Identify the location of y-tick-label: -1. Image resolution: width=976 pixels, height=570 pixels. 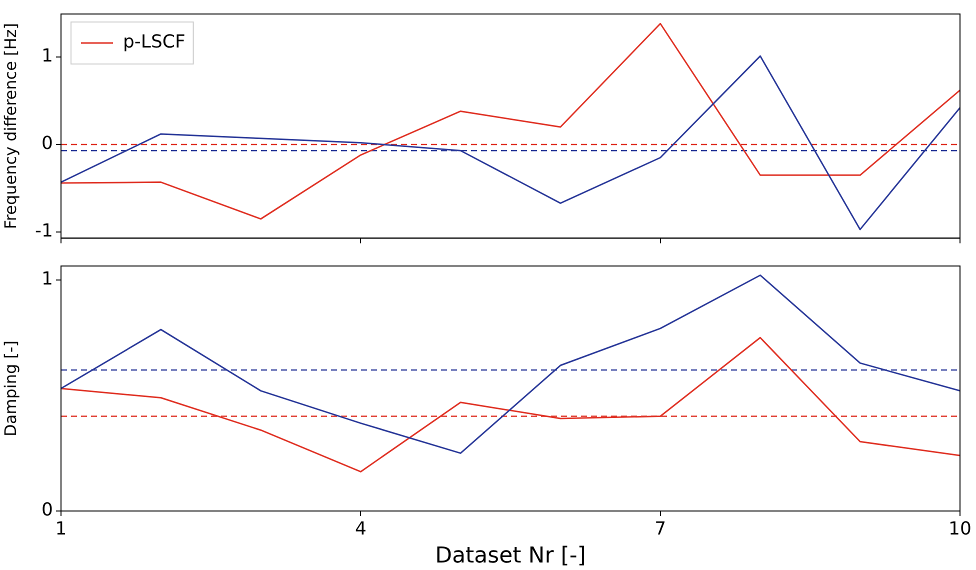
(44, 231).